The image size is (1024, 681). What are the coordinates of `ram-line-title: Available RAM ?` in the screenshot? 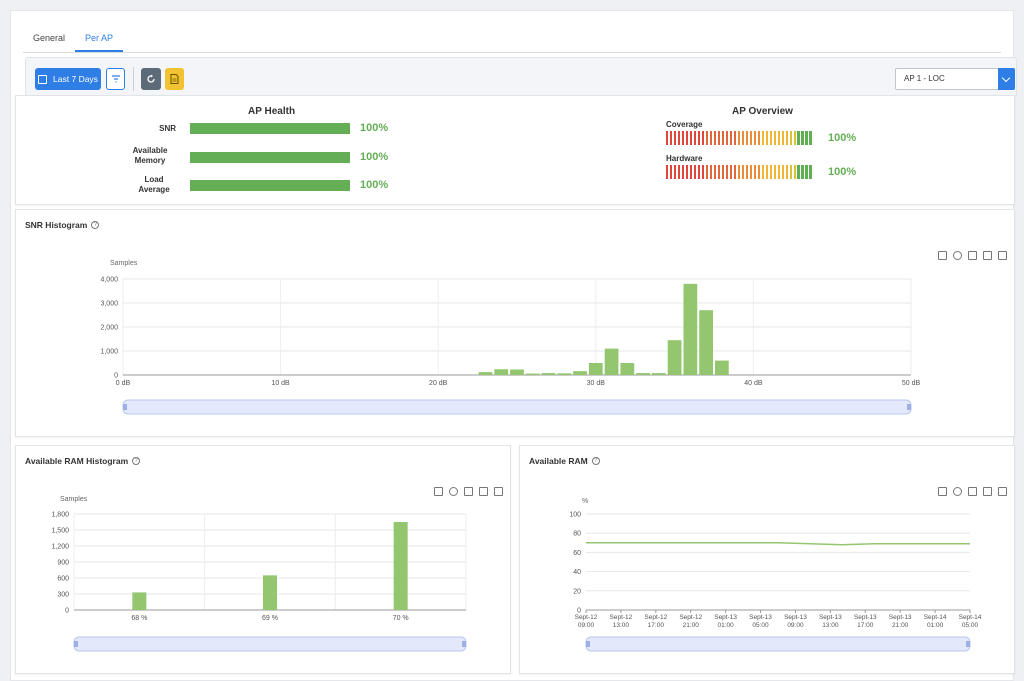 It's located at (564, 461).